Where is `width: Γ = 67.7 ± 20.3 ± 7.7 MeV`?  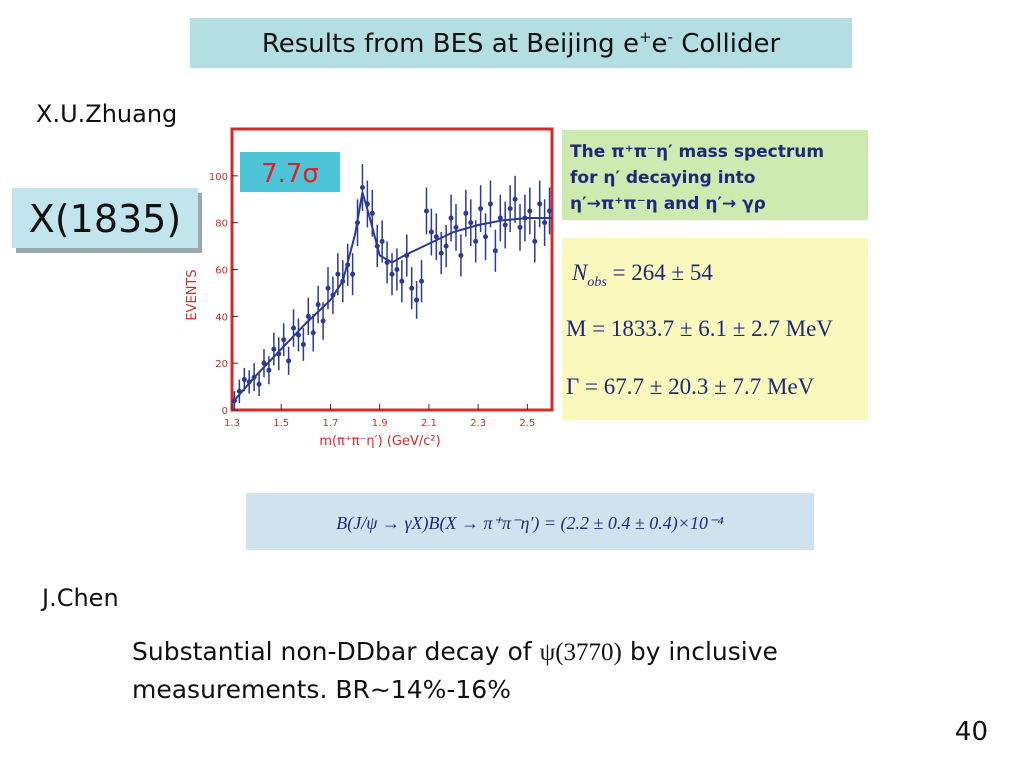 width: Γ = 67.7 ± 20.3 ± 7.7 MeV is located at coordinates (690, 386).